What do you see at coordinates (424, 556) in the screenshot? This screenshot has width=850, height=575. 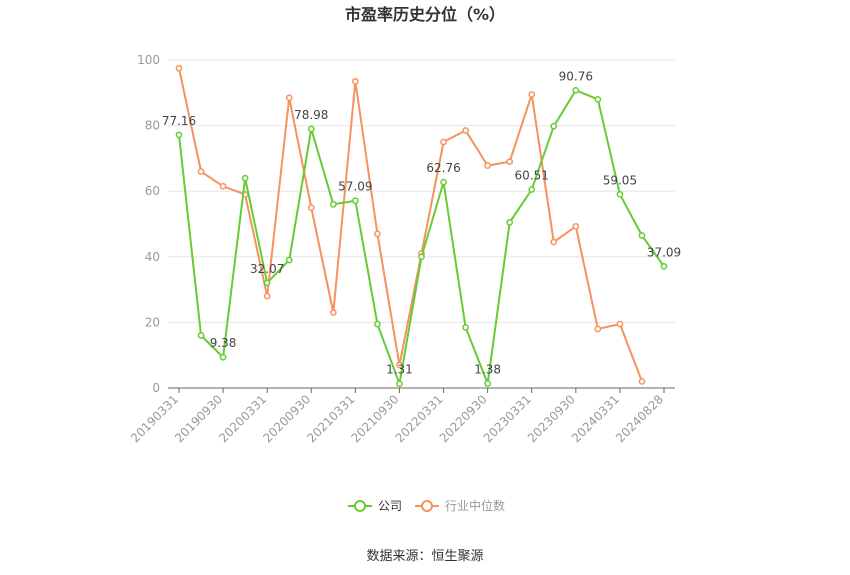 I see `data-source: 数据来源：恒生聚源` at bounding box center [424, 556].